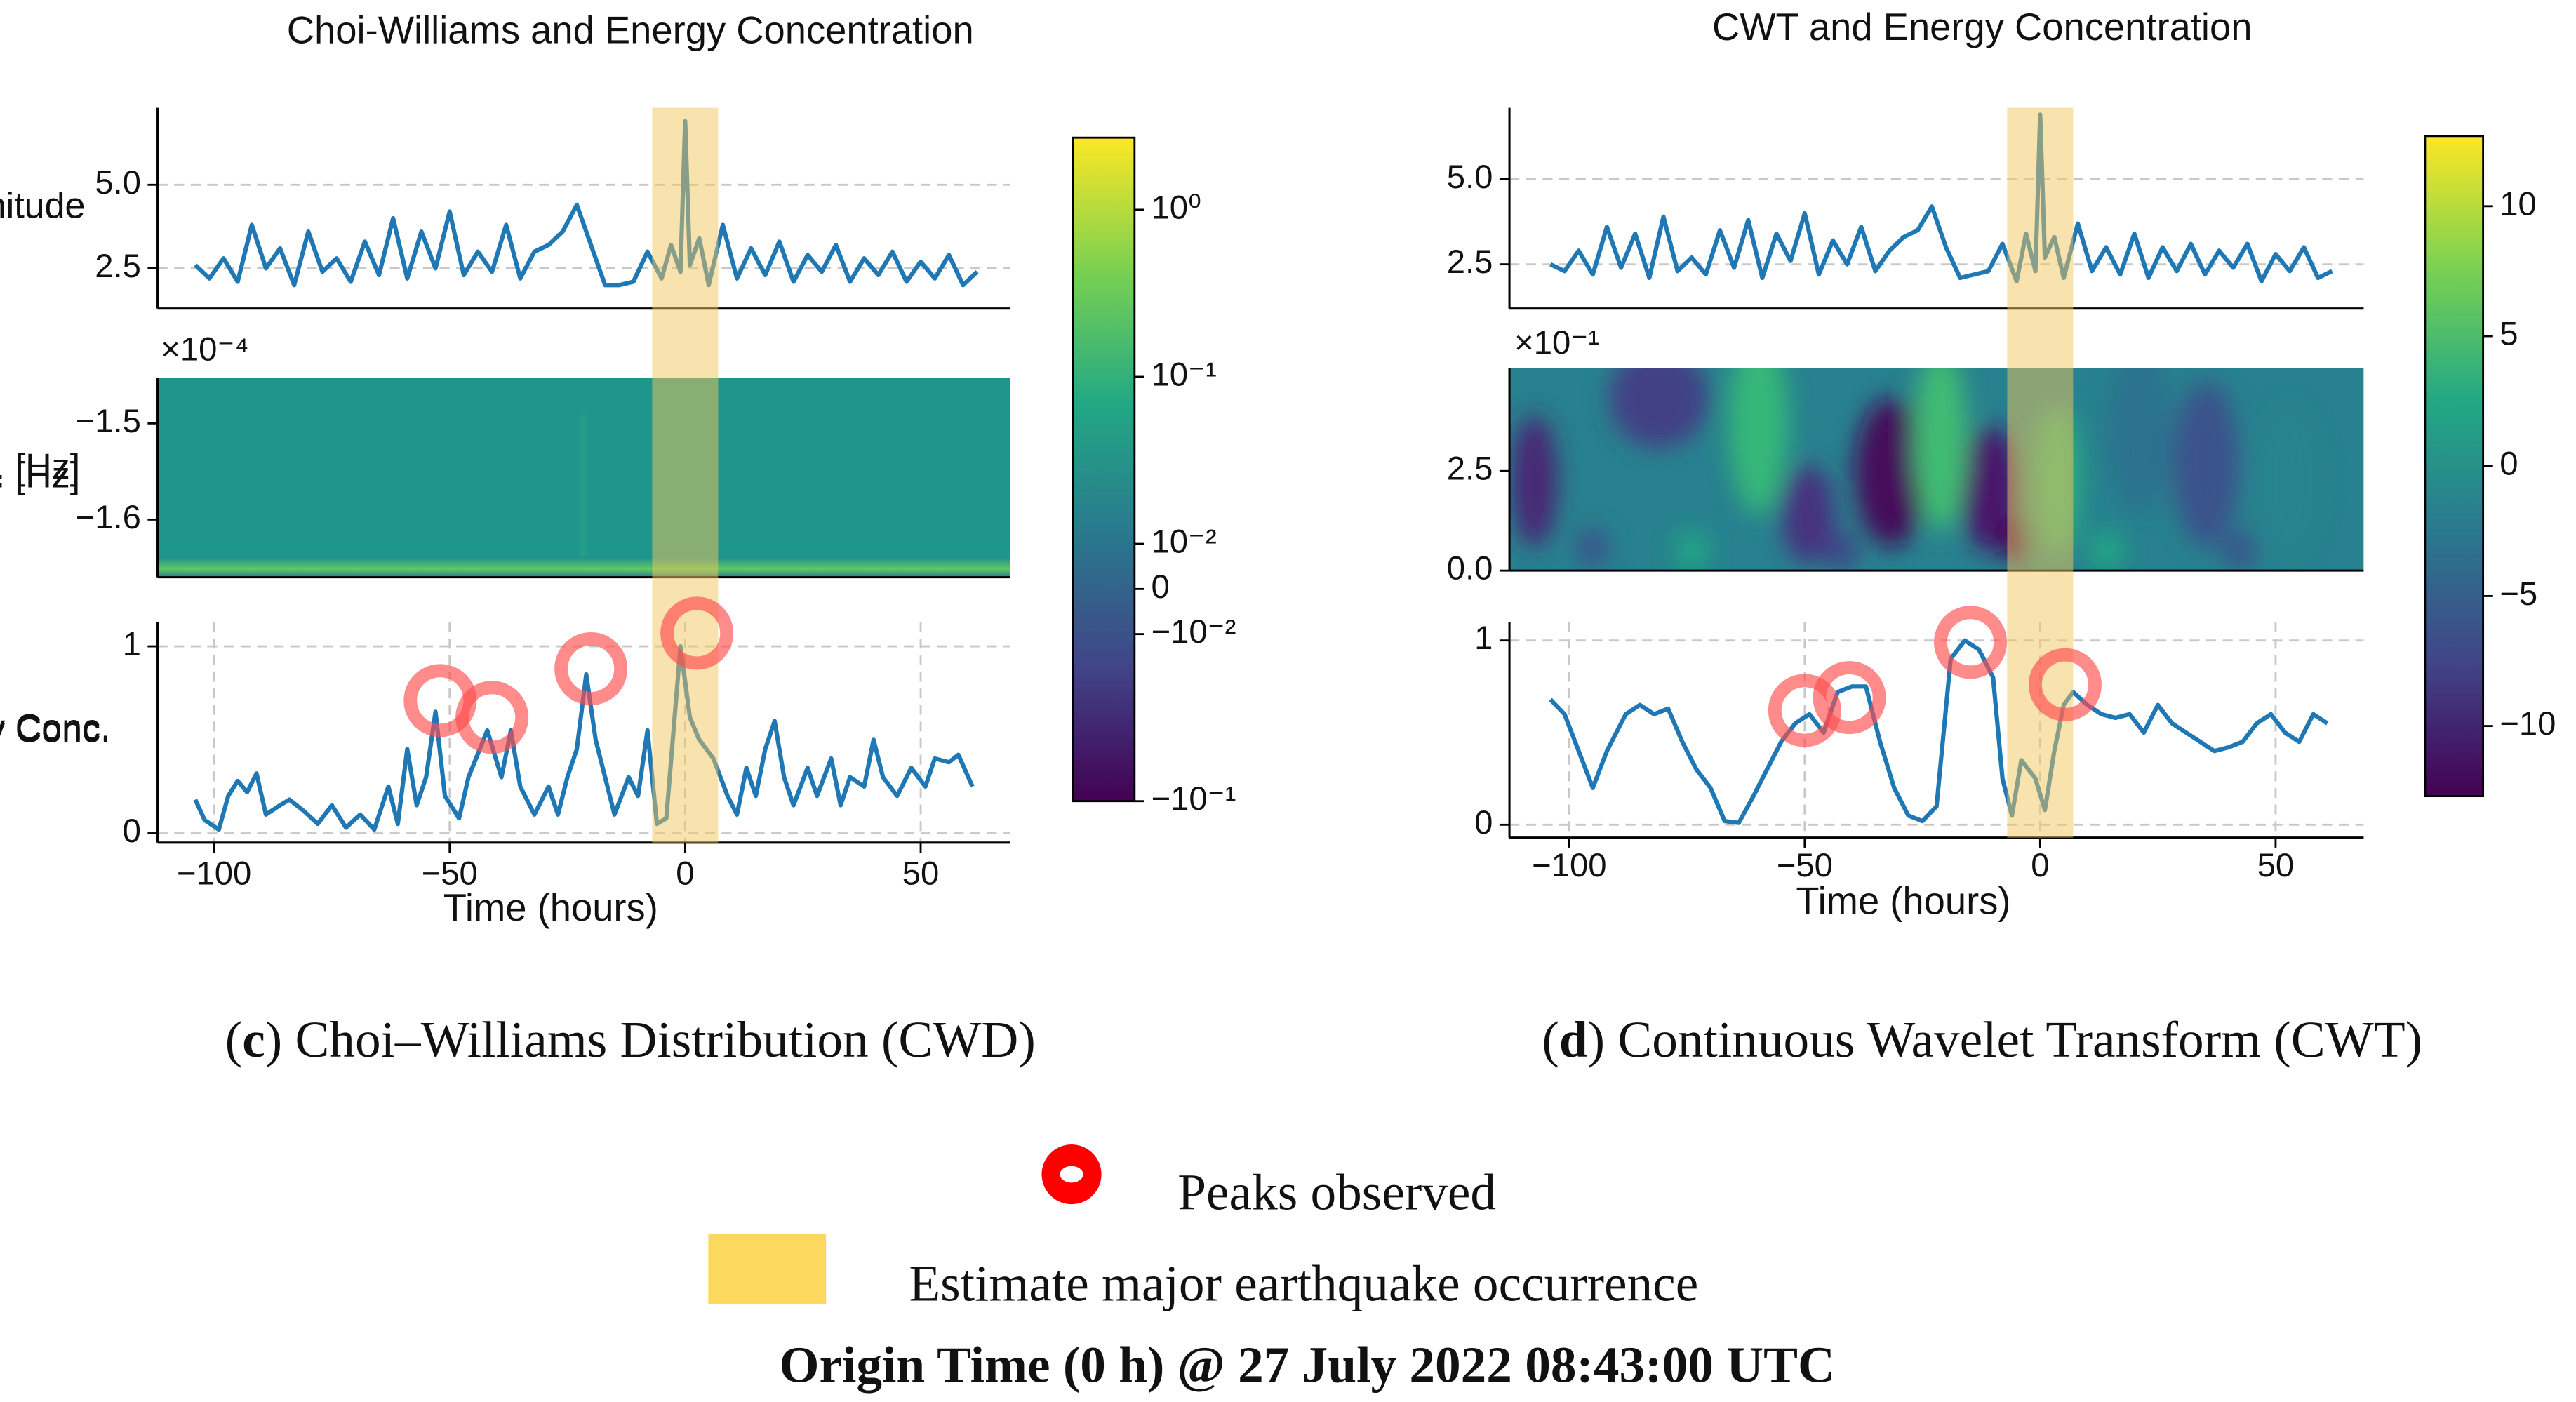 The image size is (2576, 1402). I want to click on y-axis-label: Magnitude, so click(42, 205).